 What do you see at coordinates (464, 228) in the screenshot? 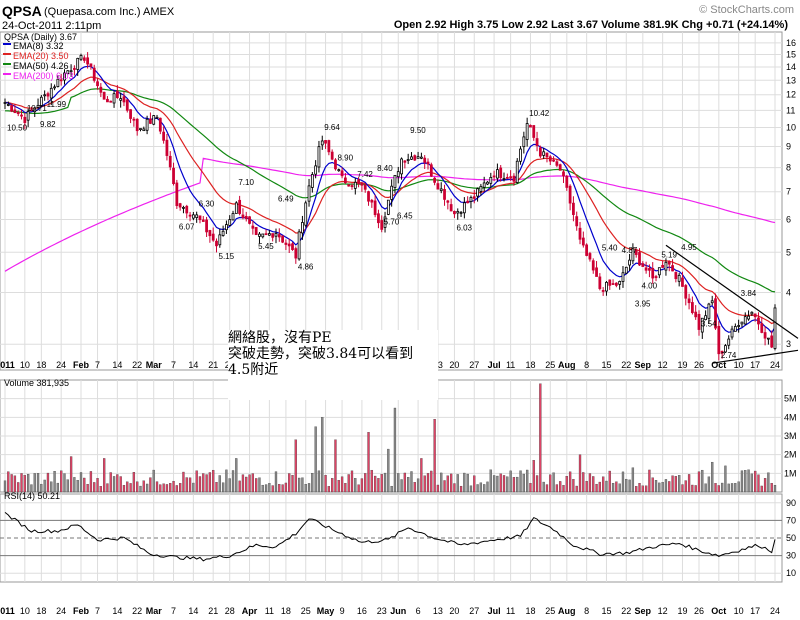
I see `price-label: 6.03` at bounding box center [464, 228].